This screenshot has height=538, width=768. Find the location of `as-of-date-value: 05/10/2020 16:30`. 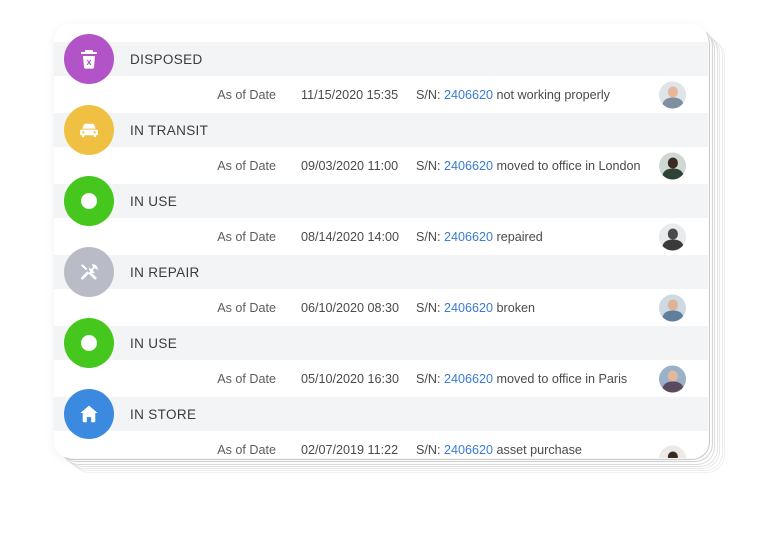

as-of-date-value: 05/10/2020 16:30 is located at coordinates (350, 378).